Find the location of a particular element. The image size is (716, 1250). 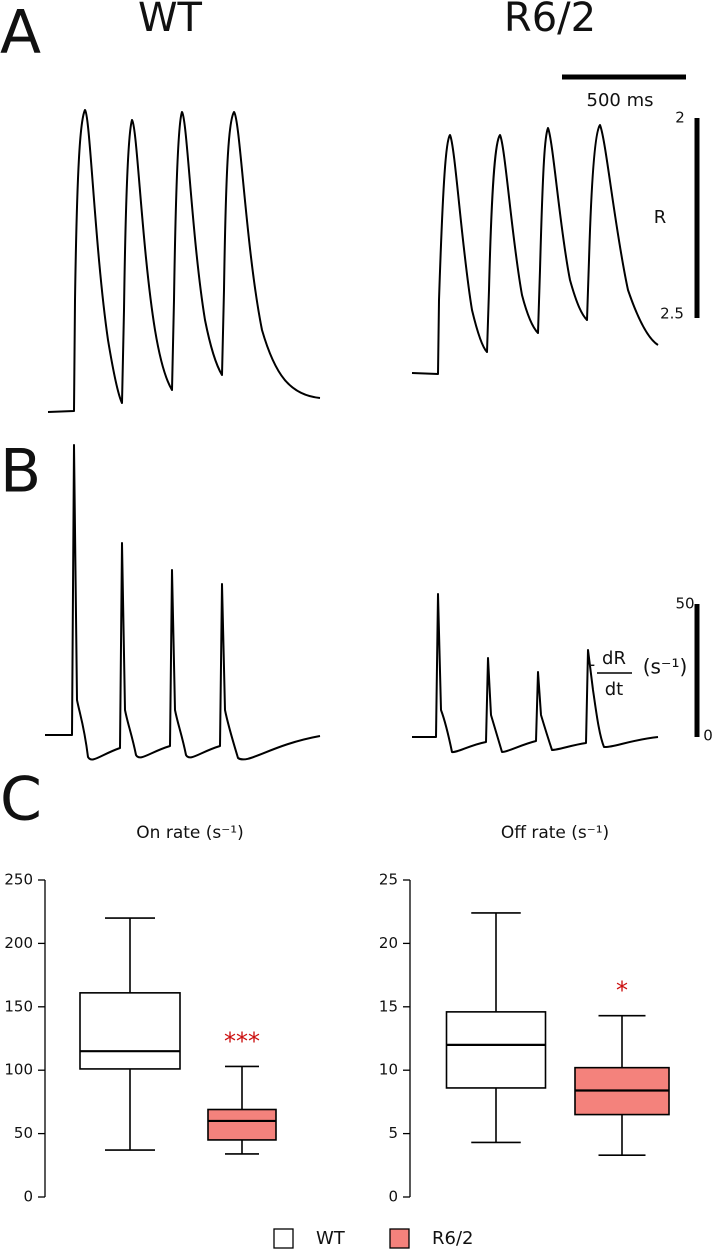

y-tick-label: 100 is located at coordinates (18, 1070).